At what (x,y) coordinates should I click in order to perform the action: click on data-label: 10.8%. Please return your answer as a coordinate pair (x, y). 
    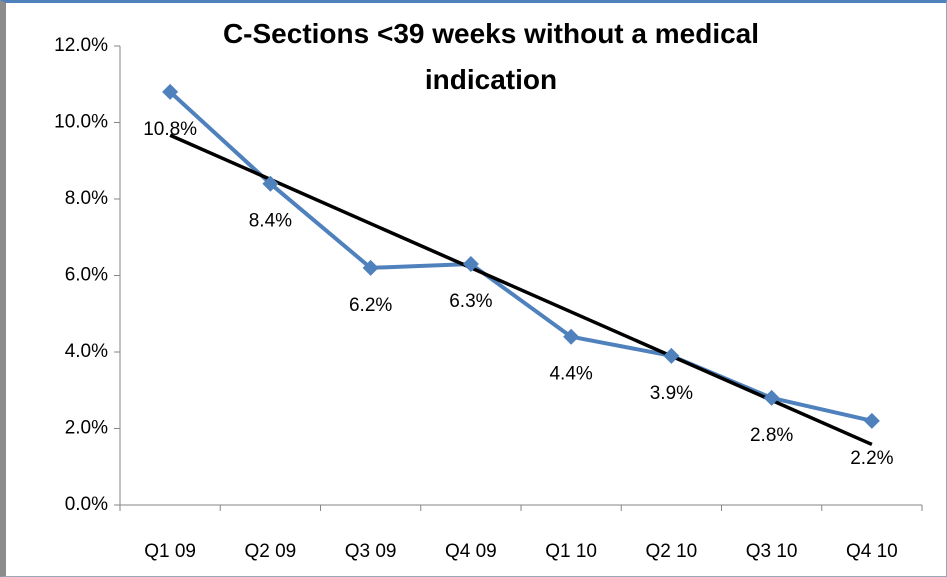
    Looking at the image, I should click on (170, 129).